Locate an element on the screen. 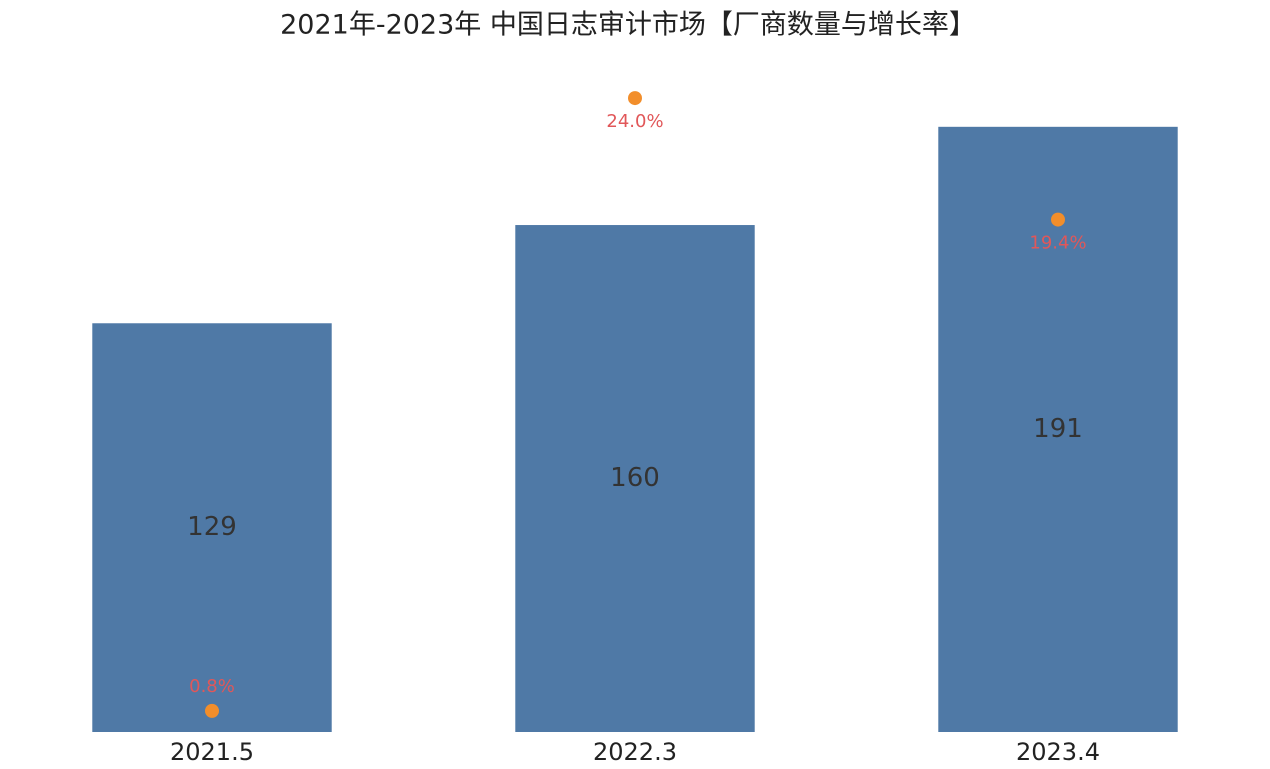  x-tick-label: 2023.4 is located at coordinates (1058, 752).